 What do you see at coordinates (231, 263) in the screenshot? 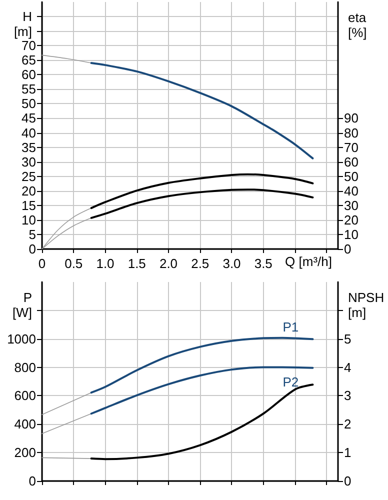
I see `x-tick-label: 3.0` at bounding box center [231, 263].